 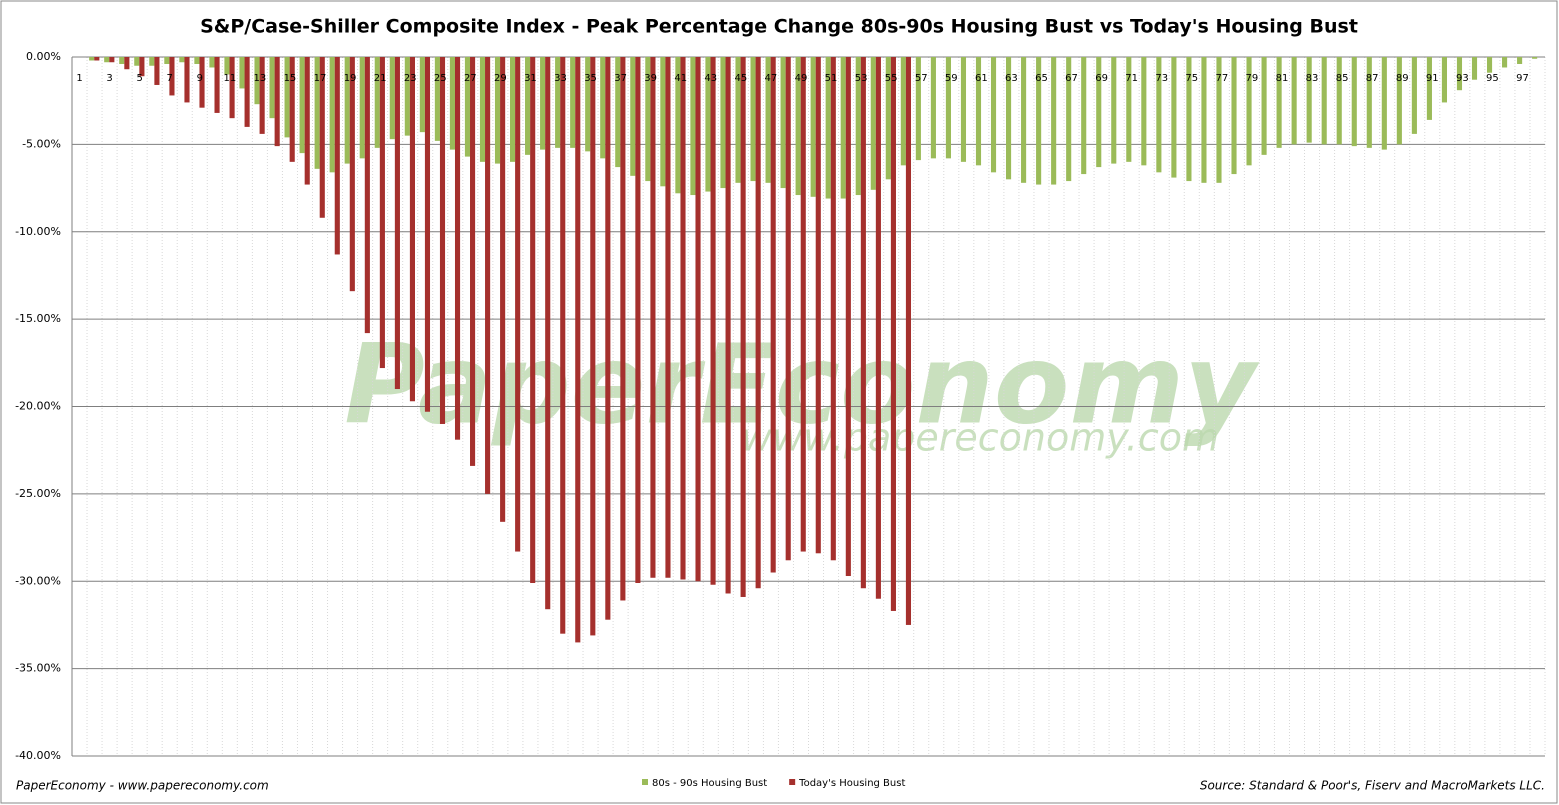 What do you see at coordinates (200, 78) in the screenshot?
I see `x-tick-label: 9` at bounding box center [200, 78].